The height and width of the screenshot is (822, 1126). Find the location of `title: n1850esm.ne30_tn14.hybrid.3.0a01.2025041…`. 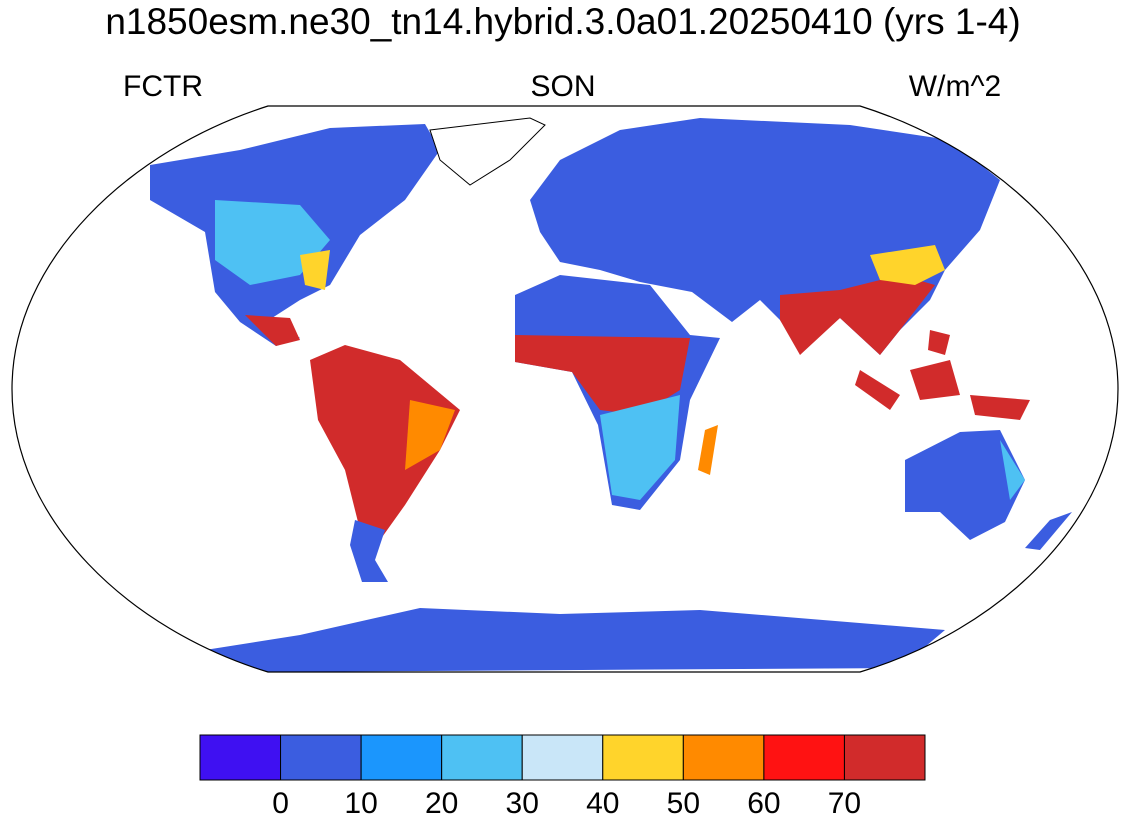

title: n1850esm.ne30_tn14.hybrid.3.0a01.2025041… is located at coordinates (562, 21).